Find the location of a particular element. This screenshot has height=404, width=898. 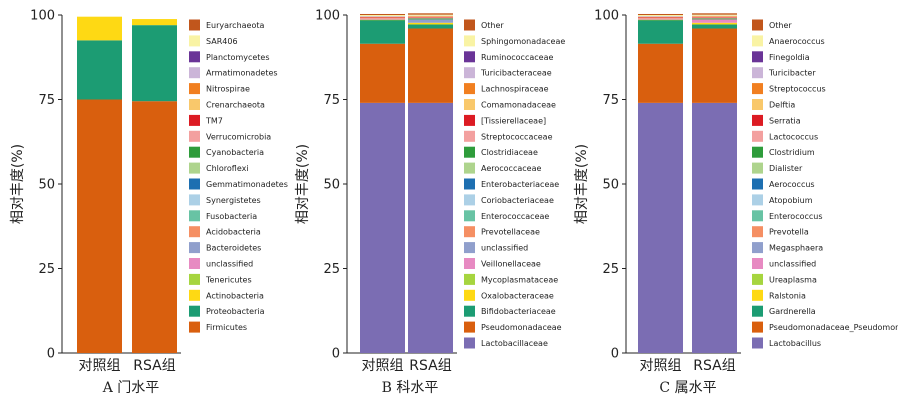

legend-label: Anaerococcus is located at coordinates (797, 41).